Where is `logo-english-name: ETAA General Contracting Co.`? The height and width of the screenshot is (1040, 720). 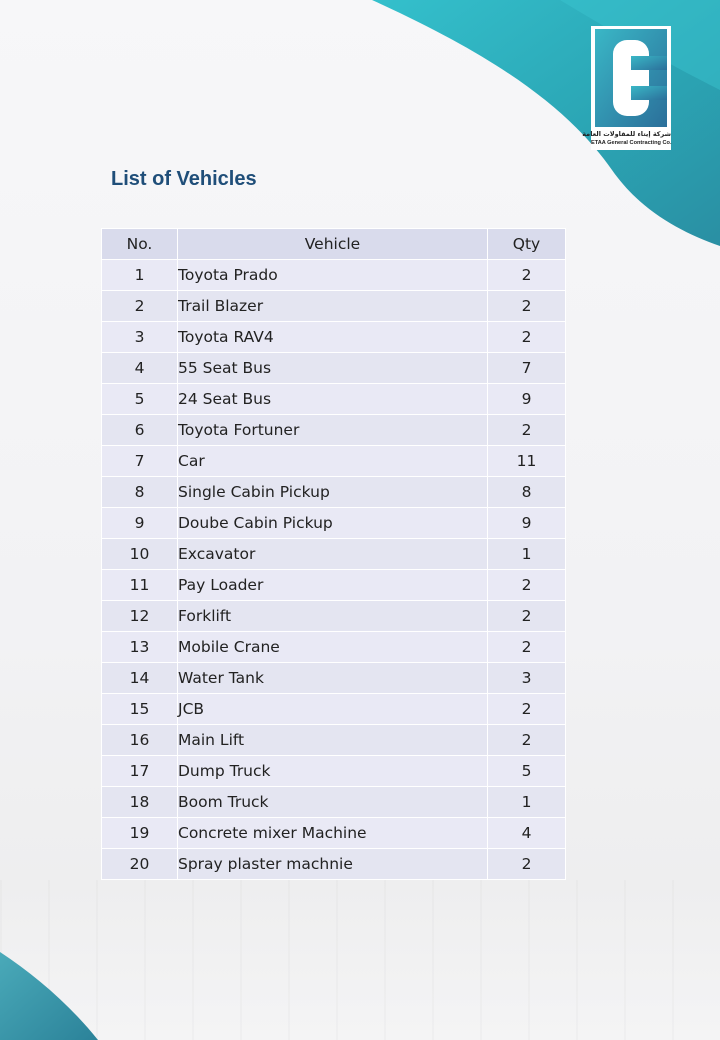 logo-english-name: ETAA General Contracting Co. is located at coordinates (631, 143).